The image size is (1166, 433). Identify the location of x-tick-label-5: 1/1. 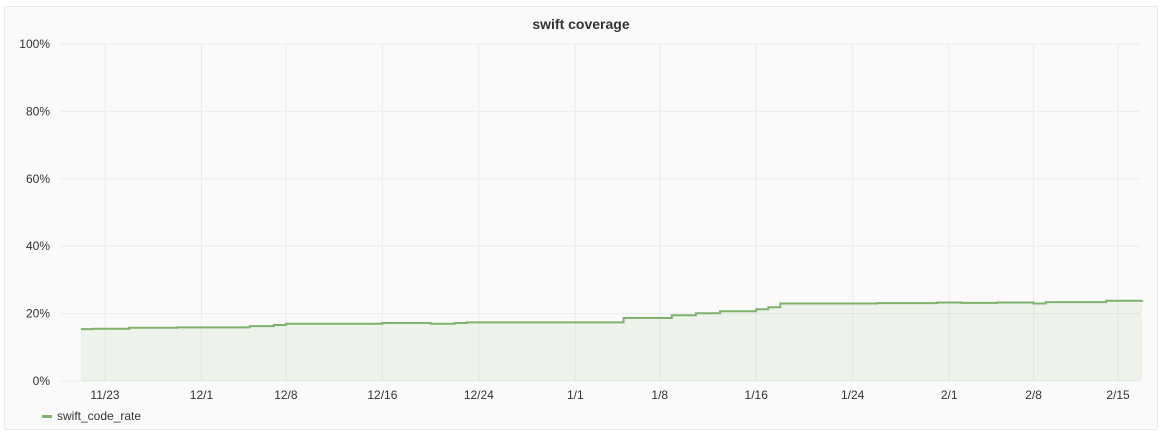
(575, 395).